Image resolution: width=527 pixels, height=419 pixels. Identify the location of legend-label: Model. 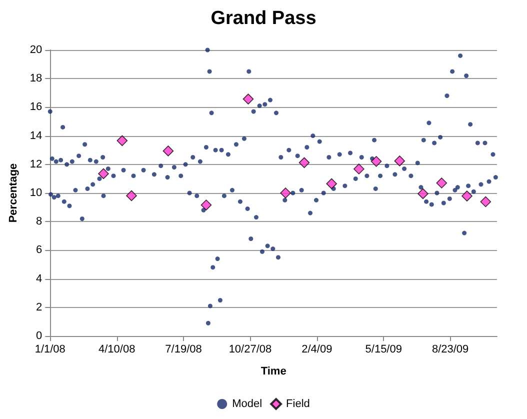
(247, 404).